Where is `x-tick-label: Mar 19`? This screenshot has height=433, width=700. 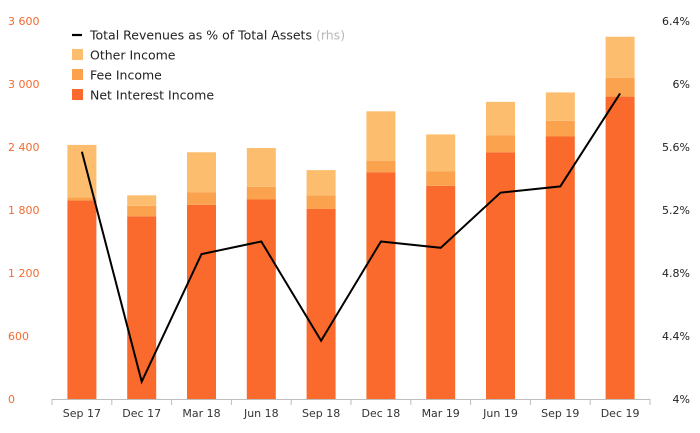 x-tick-label: Mar 19 is located at coordinates (441, 413).